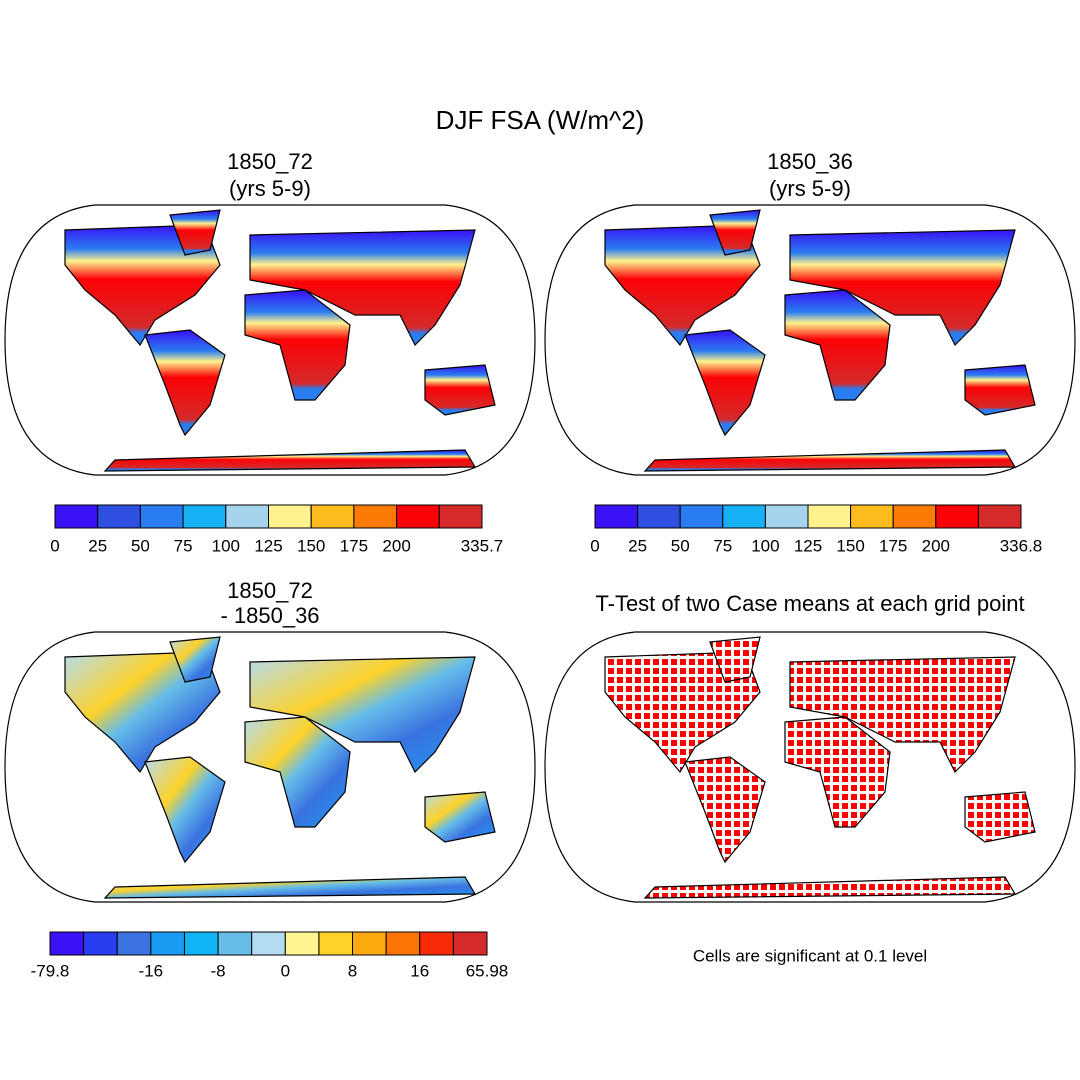 The image size is (1080, 1080). Describe the element at coordinates (419, 970) in the screenshot. I see `colorbar-label: 16` at that location.